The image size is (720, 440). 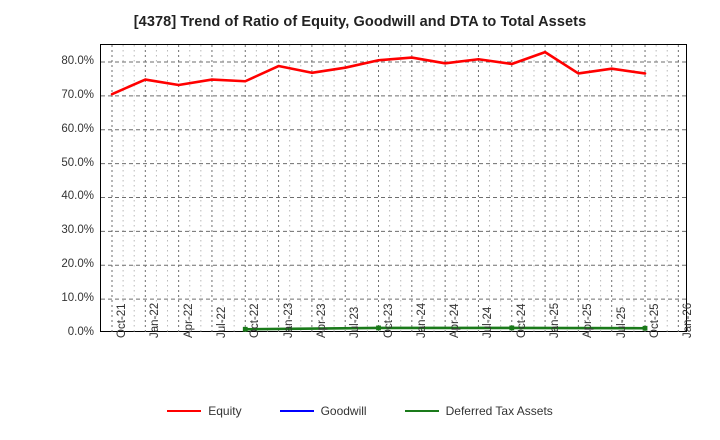 What do you see at coordinates (77, 162) in the screenshot?
I see `y-axis-tick-label: 50.0%` at bounding box center [77, 162].